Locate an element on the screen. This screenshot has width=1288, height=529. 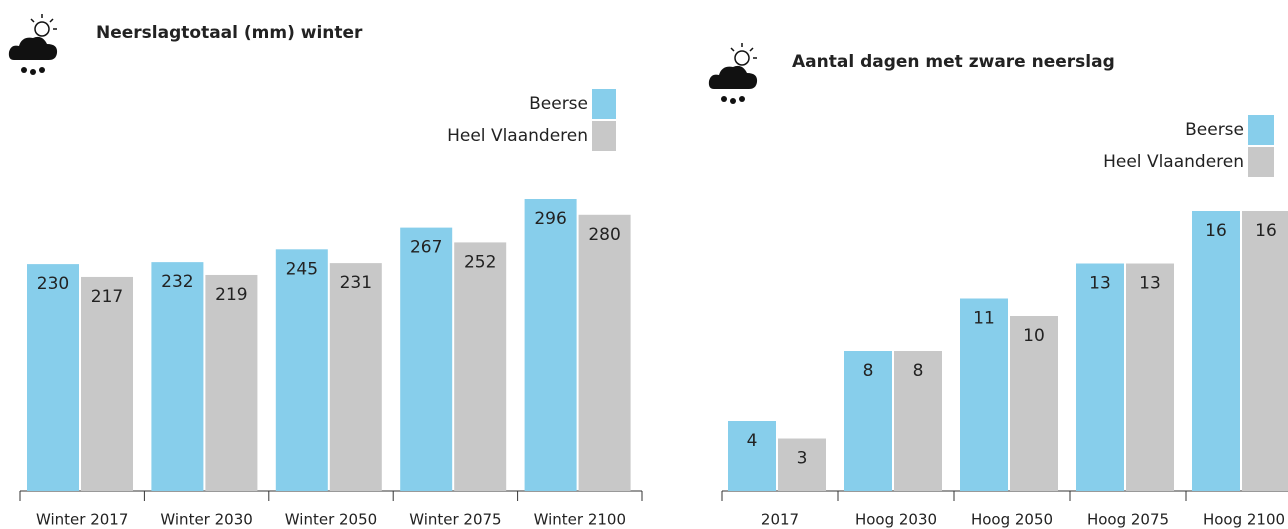
x-tick-label: Winter 2030 is located at coordinates (206, 520).